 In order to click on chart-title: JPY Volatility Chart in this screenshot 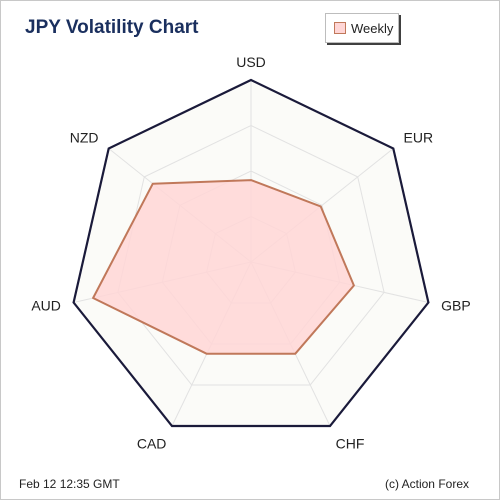, I will do `click(112, 27)`.